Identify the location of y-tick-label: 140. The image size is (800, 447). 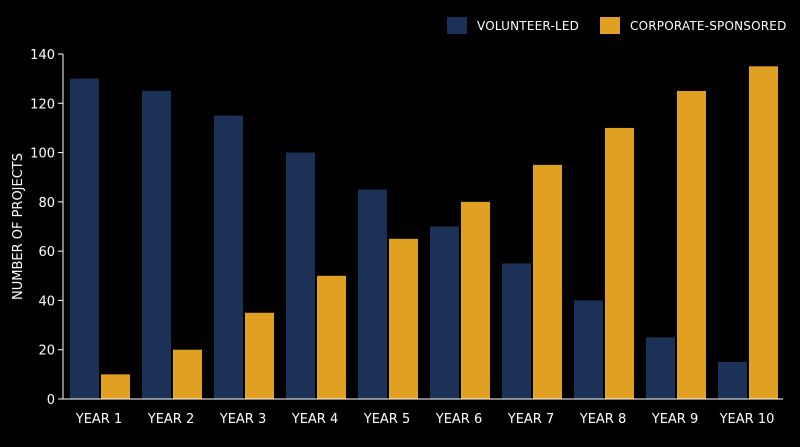
(42, 55).